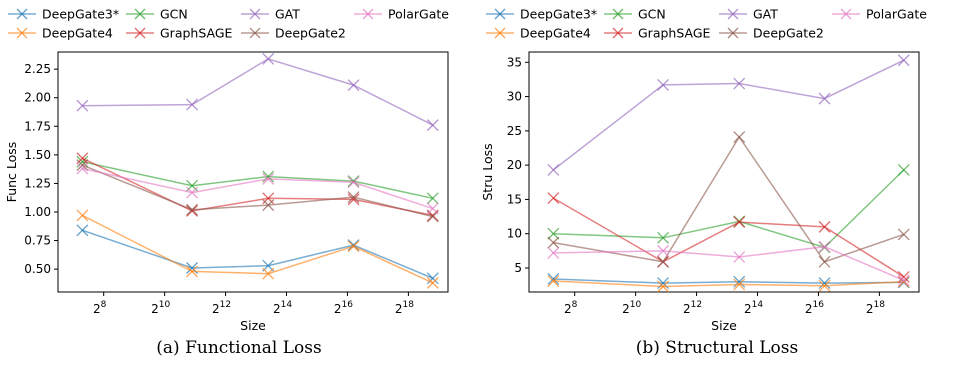  Describe the element at coordinates (724, 325) in the screenshot. I see `x-axis-label: Size` at that location.